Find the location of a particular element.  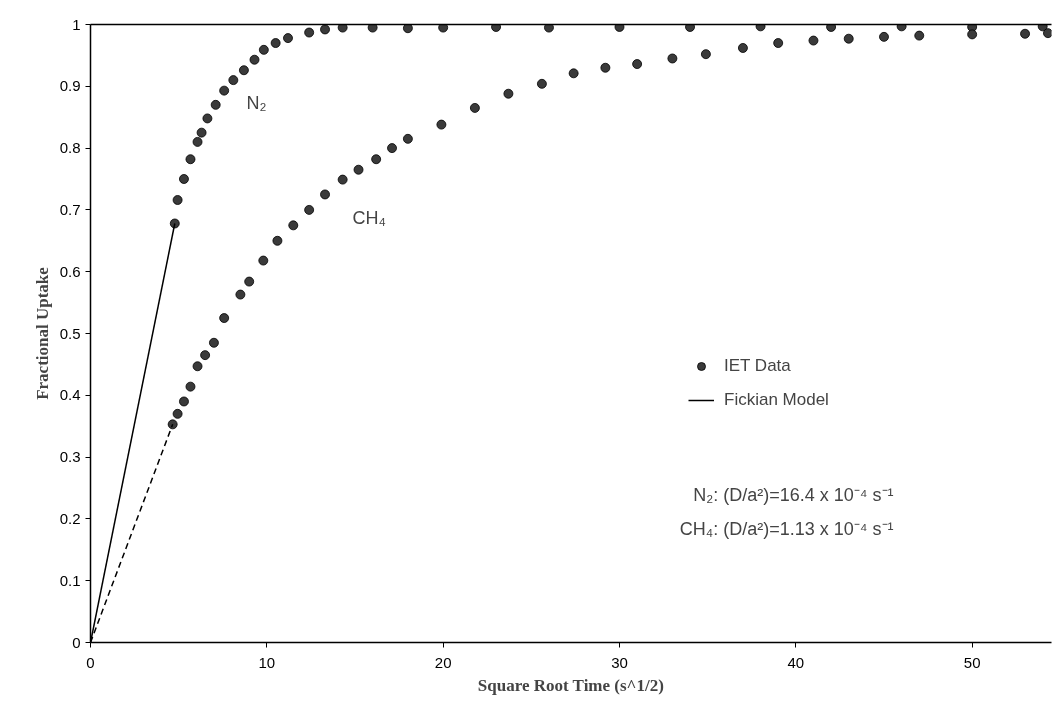

x-tick-label: 0 is located at coordinates (90, 662).